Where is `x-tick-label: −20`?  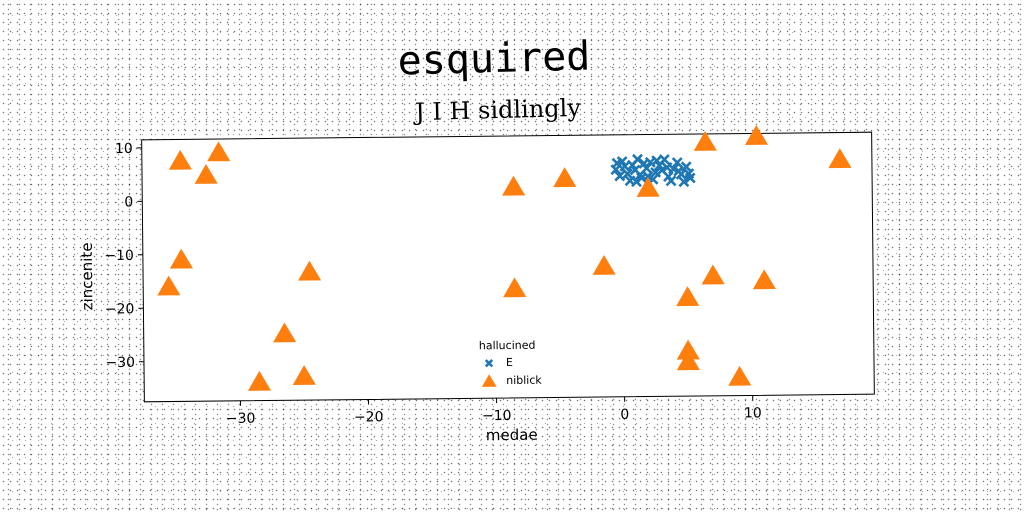 x-tick-label: −20 is located at coordinates (369, 417).